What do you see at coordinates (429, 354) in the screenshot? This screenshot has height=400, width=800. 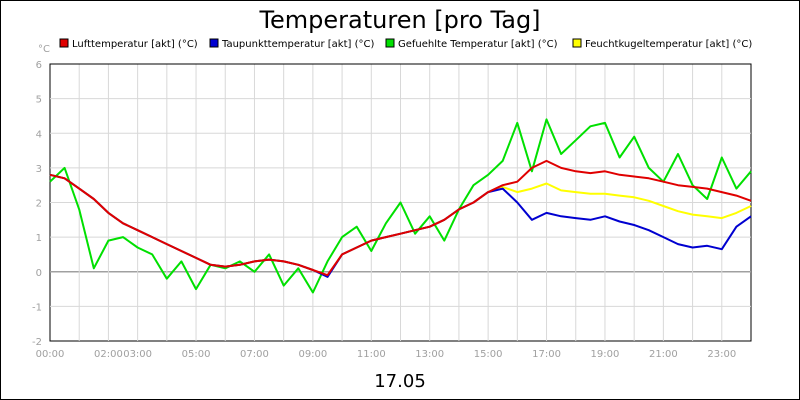 I see `x-tick-label: 13:00` at bounding box center [429, 354].